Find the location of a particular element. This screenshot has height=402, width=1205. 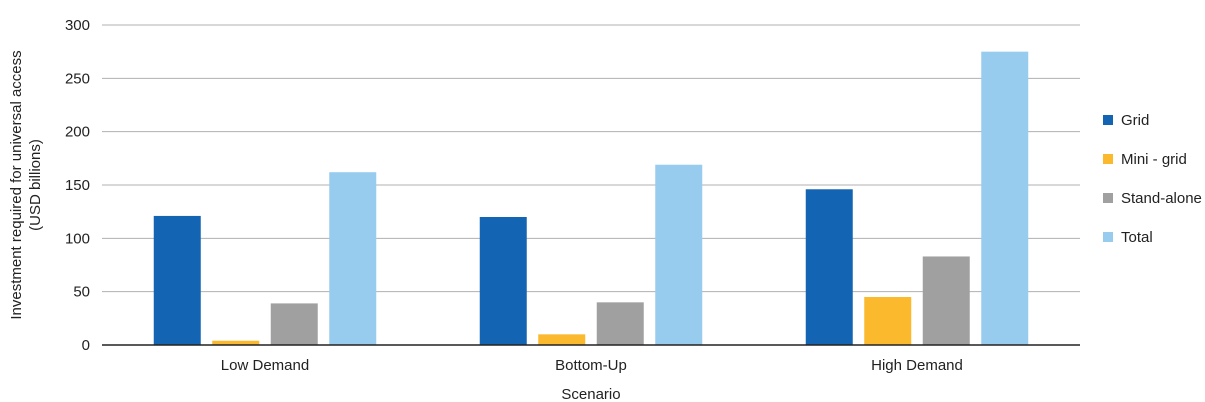

x-axis-title: Scenario is located at coordinates (590, 394).